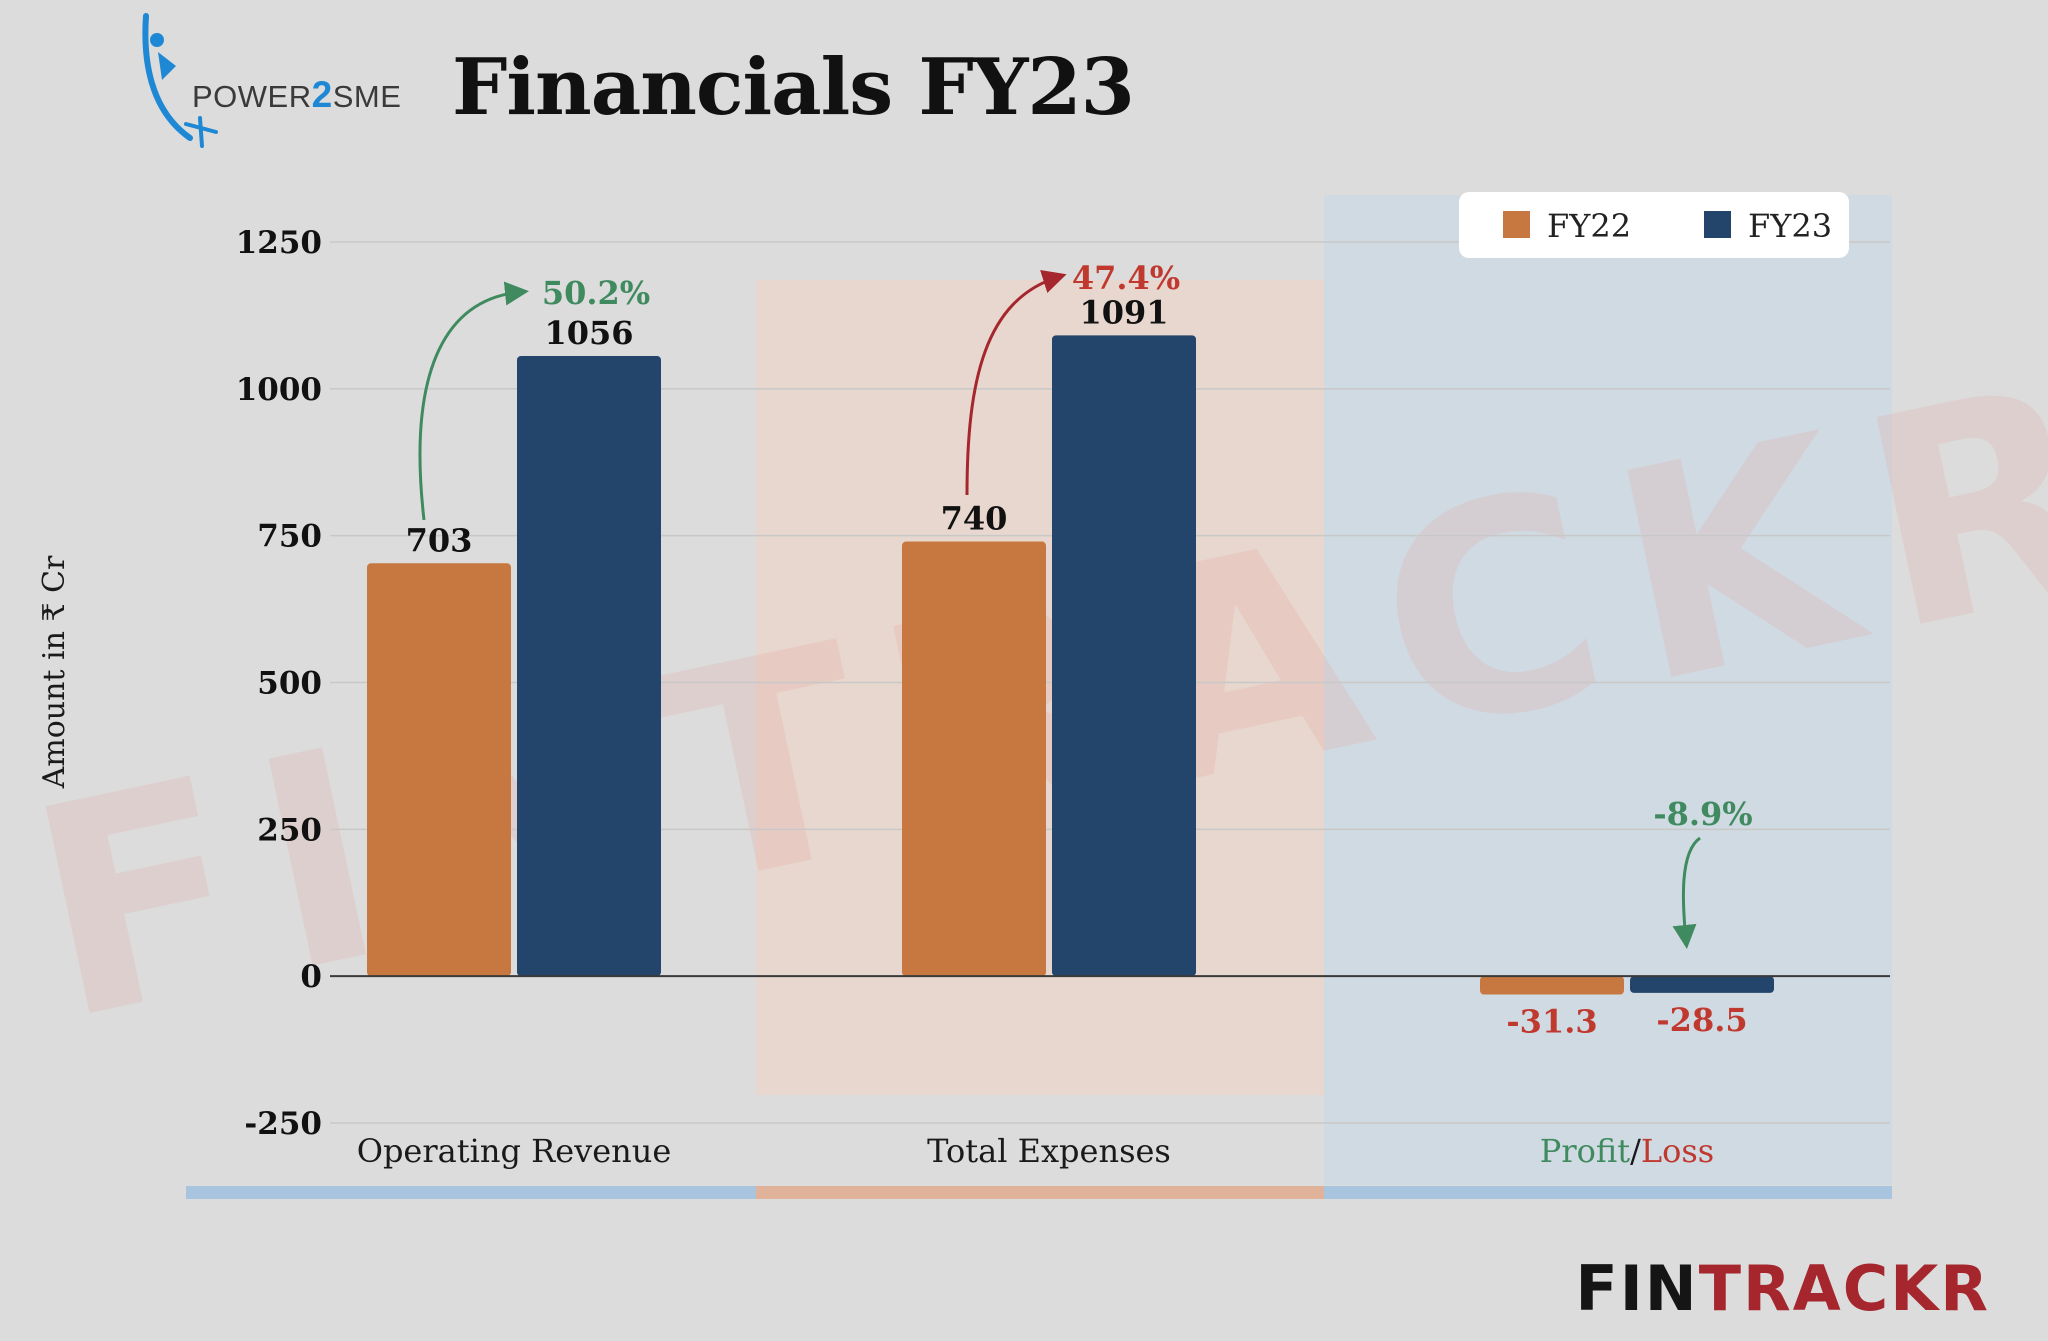  What do you see at coordinates (1844, 1288) in the screenshot?
I see `fintrackr-logo-part2: TRACKR` at bounding box center [1844, 1288].